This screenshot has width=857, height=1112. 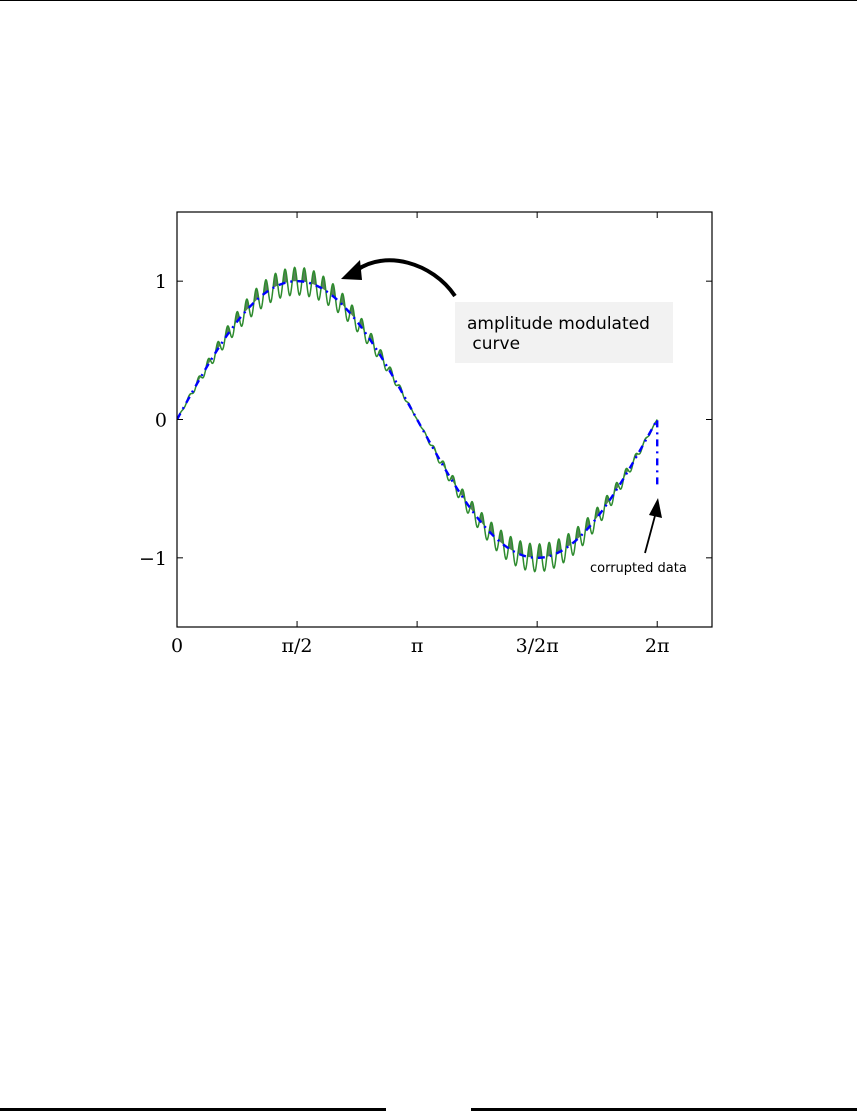 What do you see at coordinates (297, 646) in the screenshot?
I see `x-tick-label-1: π/2` at bounding box center [297, 646].